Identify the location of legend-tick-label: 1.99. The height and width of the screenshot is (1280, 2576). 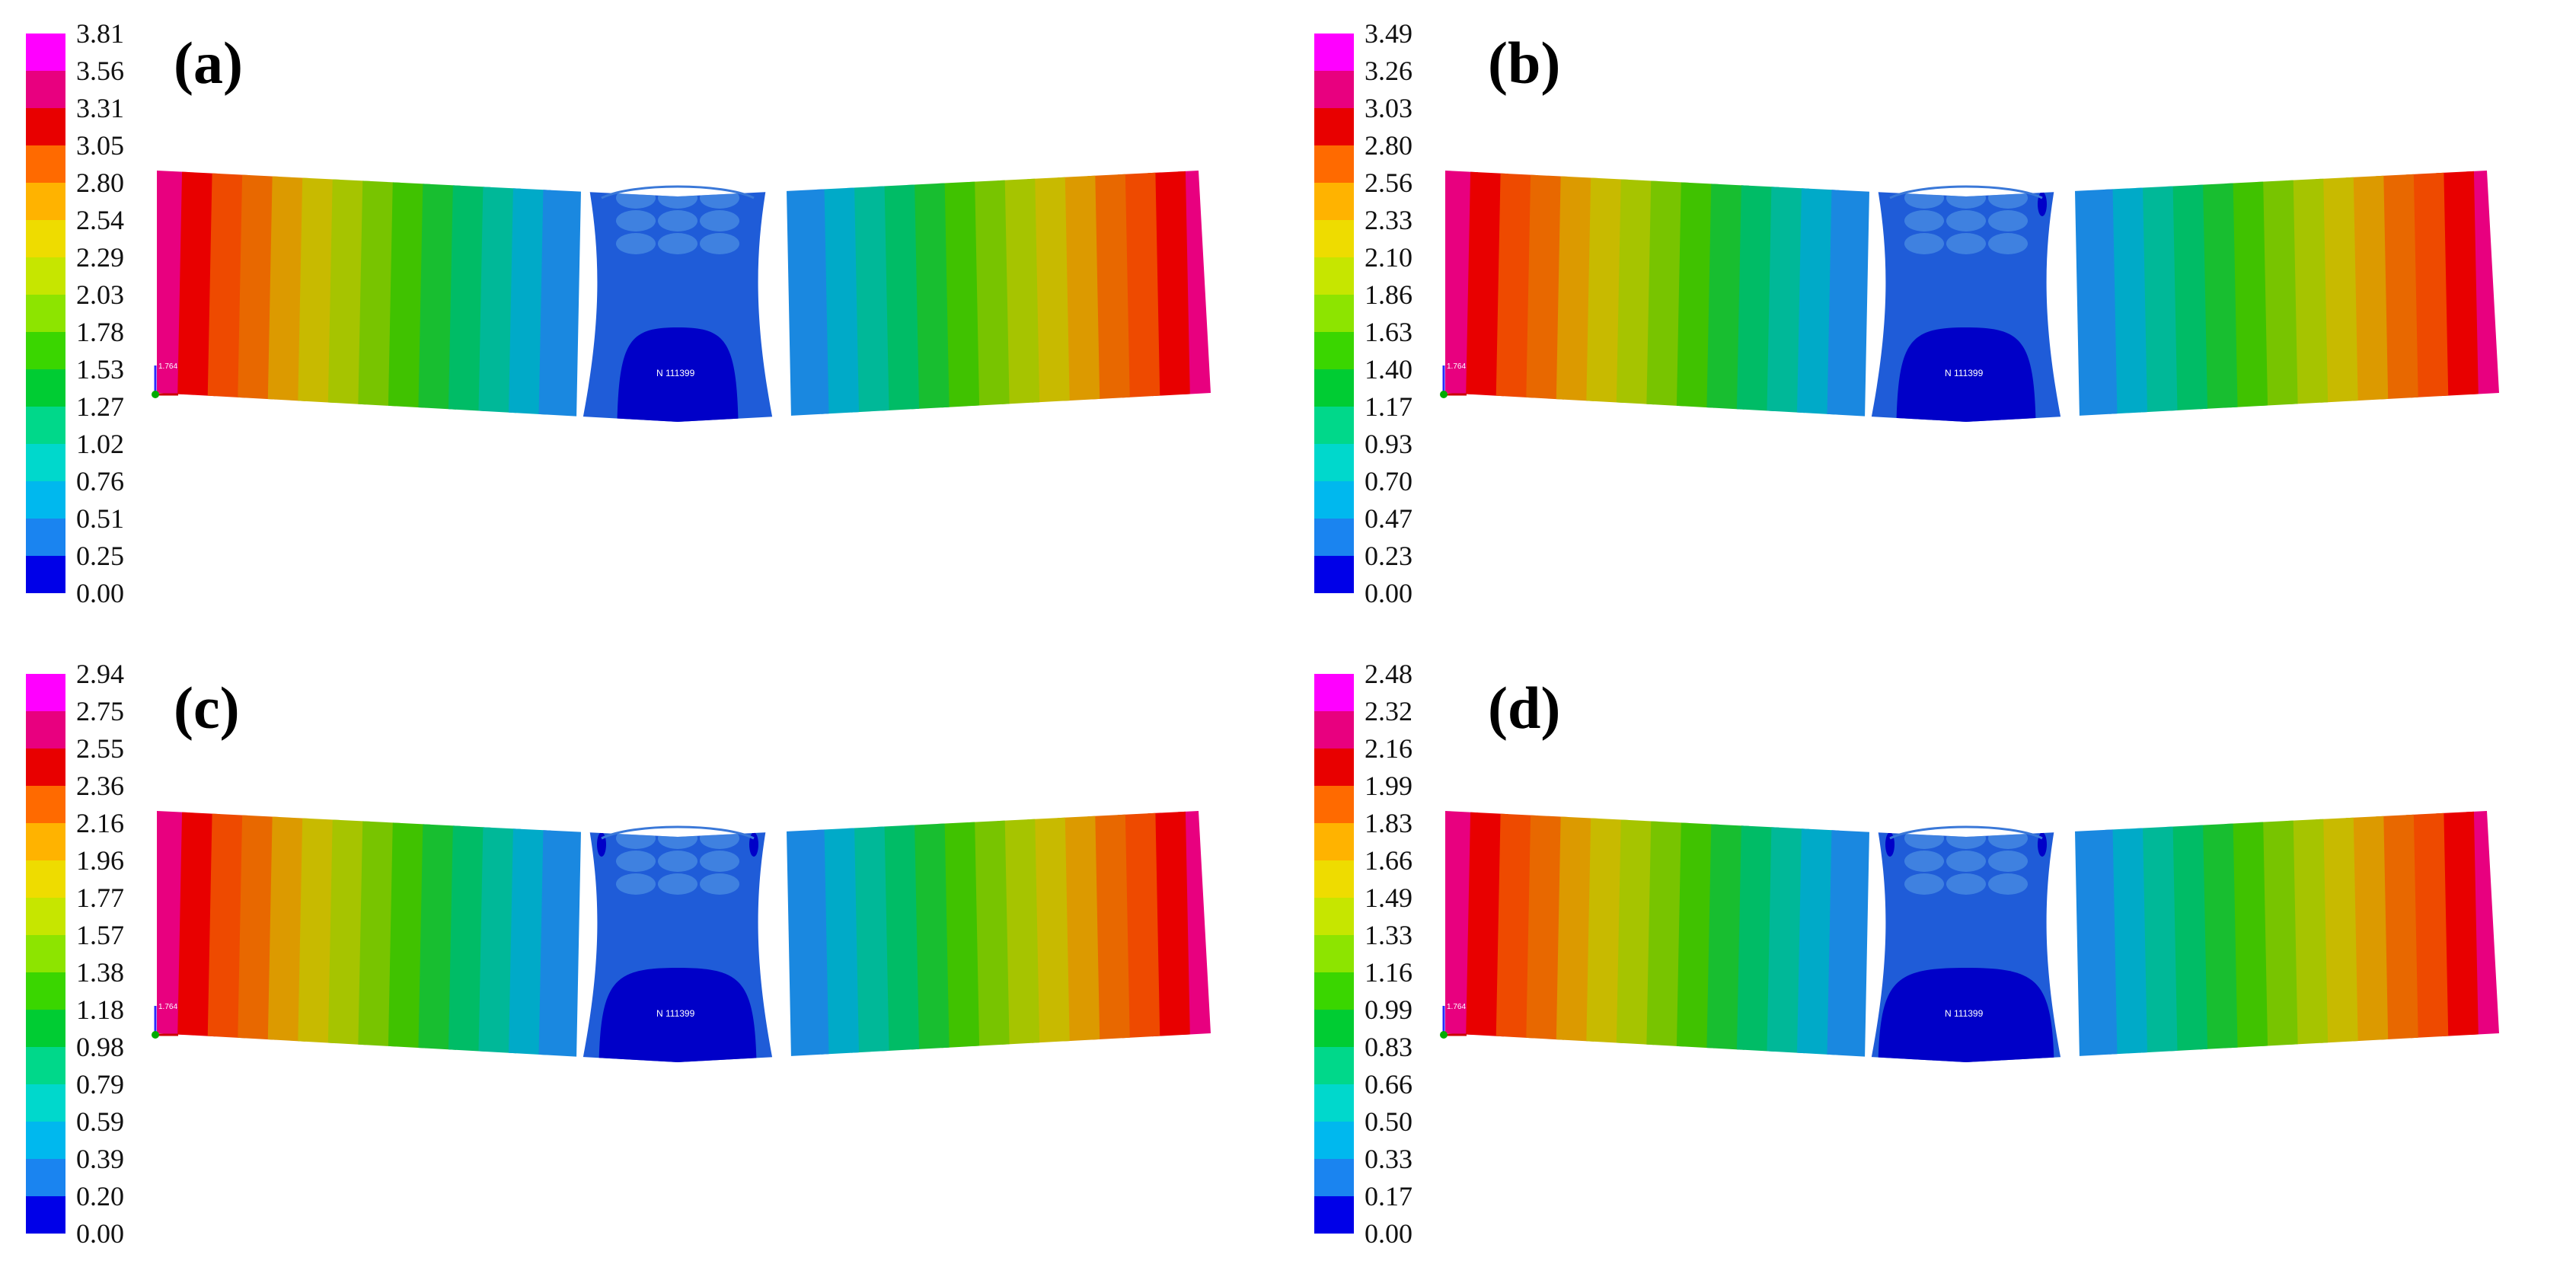
(1388, 786).